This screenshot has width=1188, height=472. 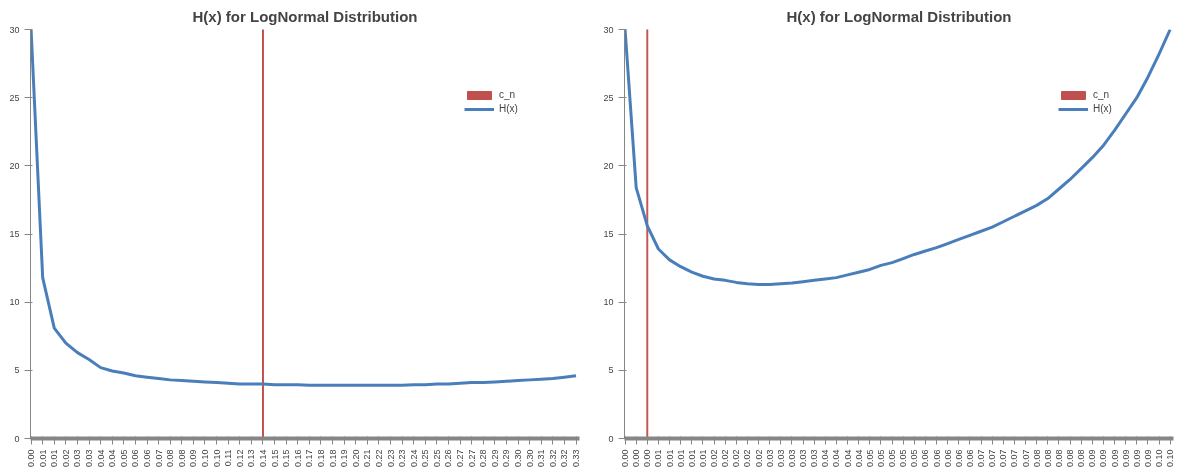 I want to click on x-tick-label: 0.26, so click(x=448, y=458).